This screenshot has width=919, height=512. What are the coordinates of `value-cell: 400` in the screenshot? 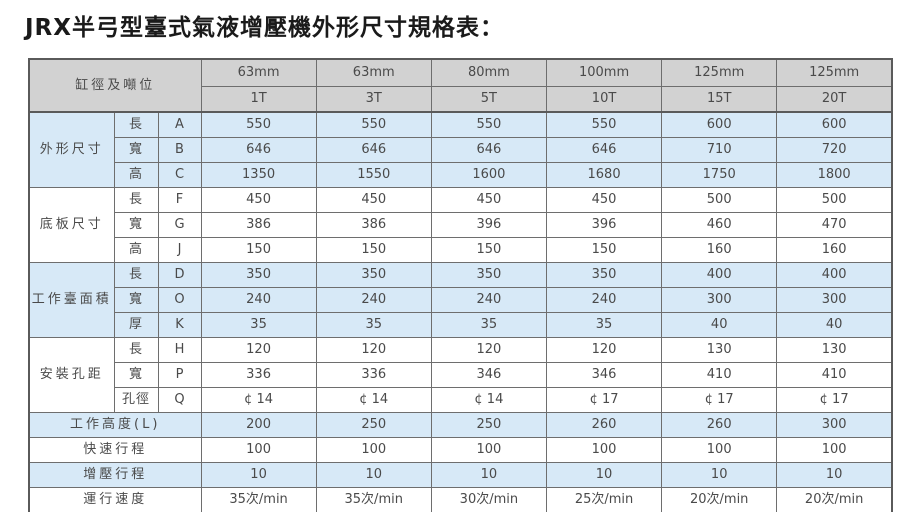 It's located at (719, 275).